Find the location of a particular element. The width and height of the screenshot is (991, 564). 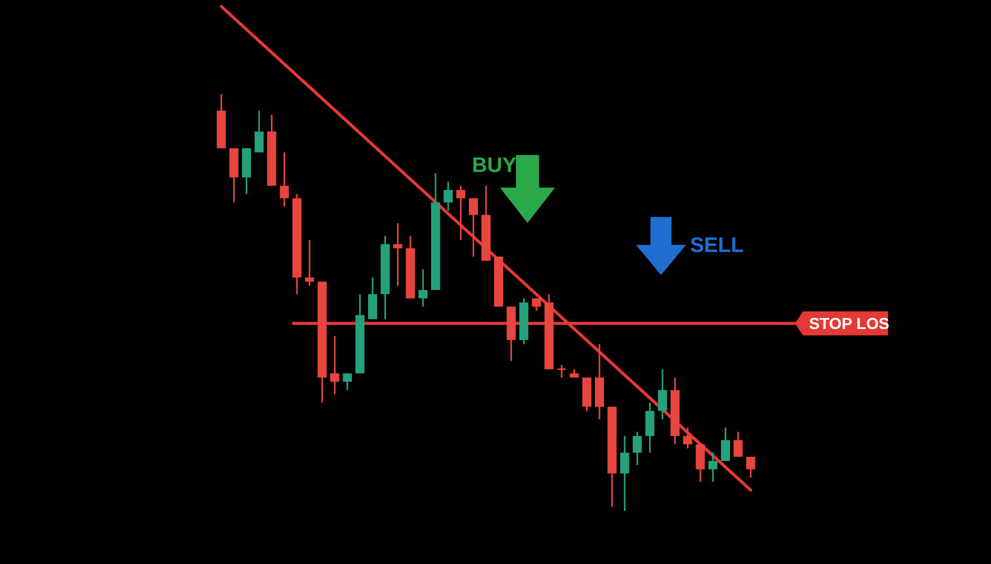

annotation: SELL is located at coordinates (717, 246).